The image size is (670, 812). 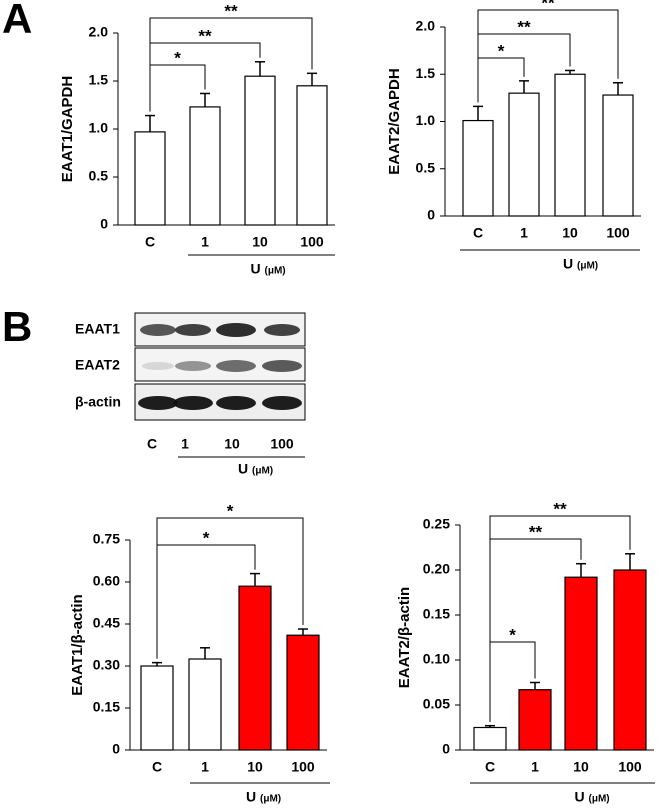 What do you see at coordinates (106, 539) in the screenshot?
I see `y-tick-label: 0.75` at bounding box center [106, 539].